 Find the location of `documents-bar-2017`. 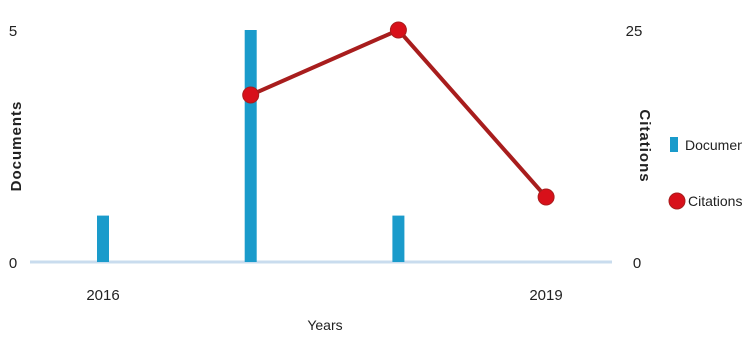

documents-bar-2017 is located at coordinates (250, 146).